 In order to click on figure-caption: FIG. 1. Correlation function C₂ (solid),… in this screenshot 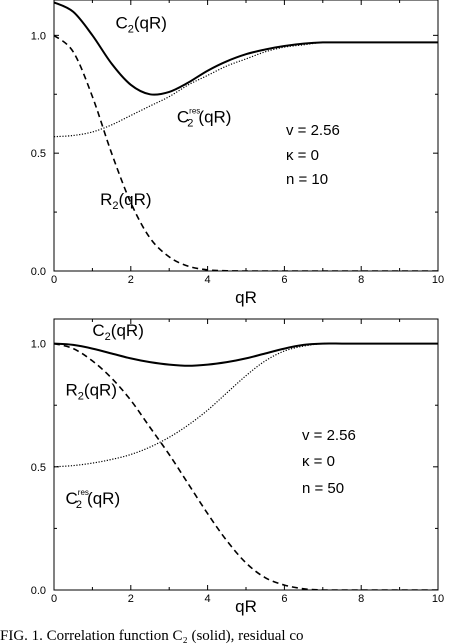, I will do `click(152, 636)`.